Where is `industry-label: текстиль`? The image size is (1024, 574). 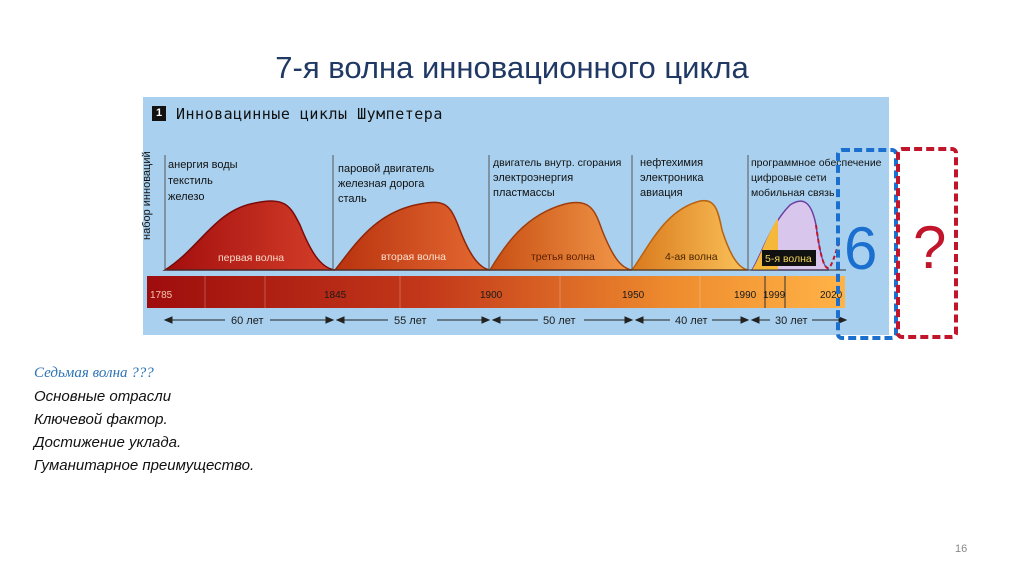
industry-label: текстиль is located at coordinates (190, 181).